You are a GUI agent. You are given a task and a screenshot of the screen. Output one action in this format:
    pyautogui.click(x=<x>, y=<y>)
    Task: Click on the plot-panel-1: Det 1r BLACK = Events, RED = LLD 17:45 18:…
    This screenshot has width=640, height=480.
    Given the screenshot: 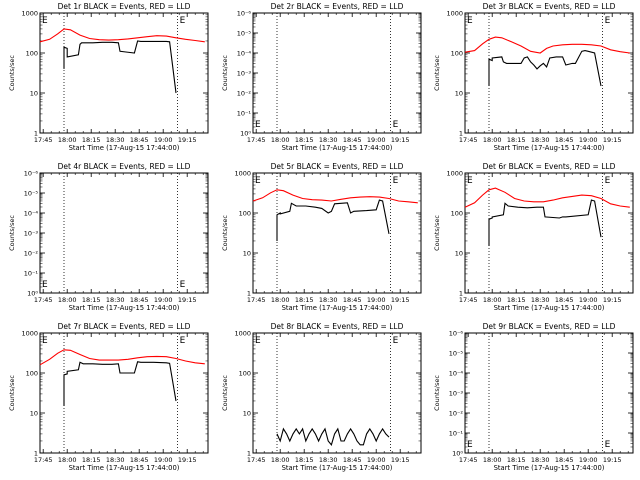 What is the action you would take?
    pyautogui.click(x=108, y=77)
    